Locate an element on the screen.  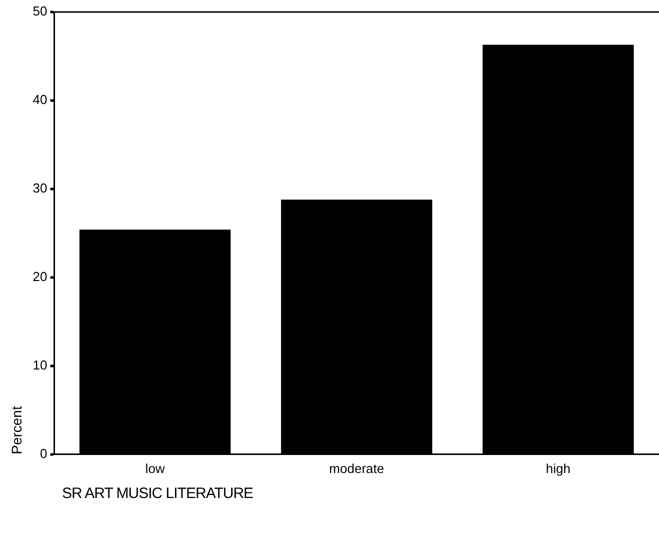
y-tick-label: 0 is located at coordinates (44, 453).